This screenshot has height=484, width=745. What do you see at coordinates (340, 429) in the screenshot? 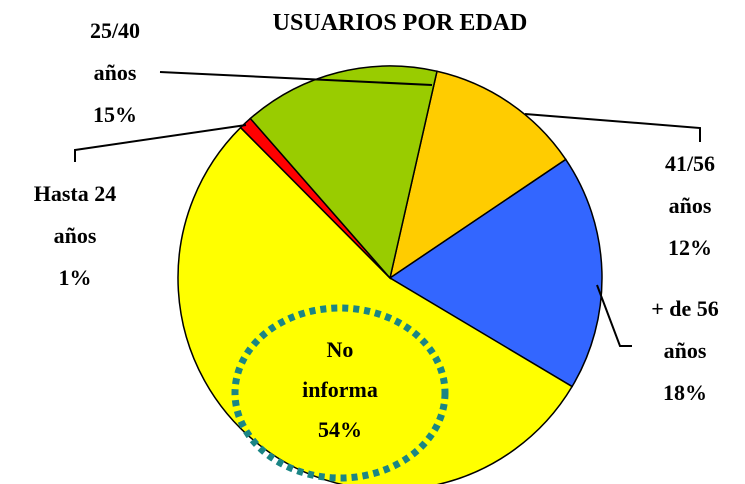
I see `value-label: 54%` at bounding box center [340, 429].